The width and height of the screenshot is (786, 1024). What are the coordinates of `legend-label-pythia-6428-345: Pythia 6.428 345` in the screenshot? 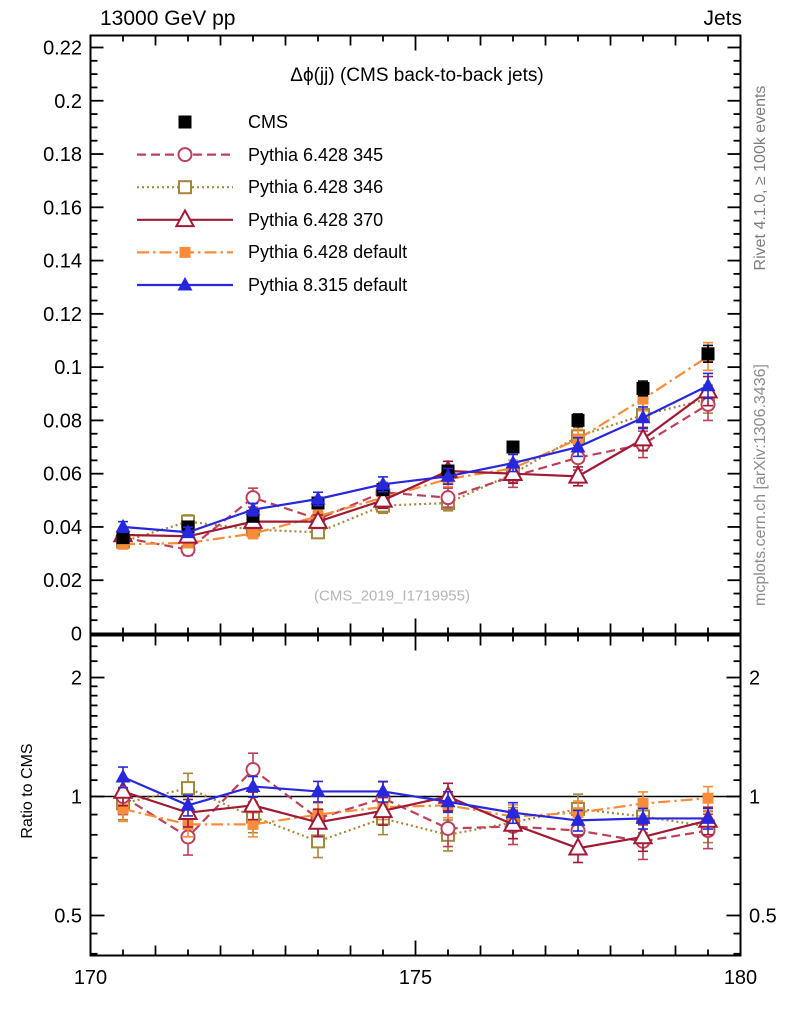 It's located at (316, 155).